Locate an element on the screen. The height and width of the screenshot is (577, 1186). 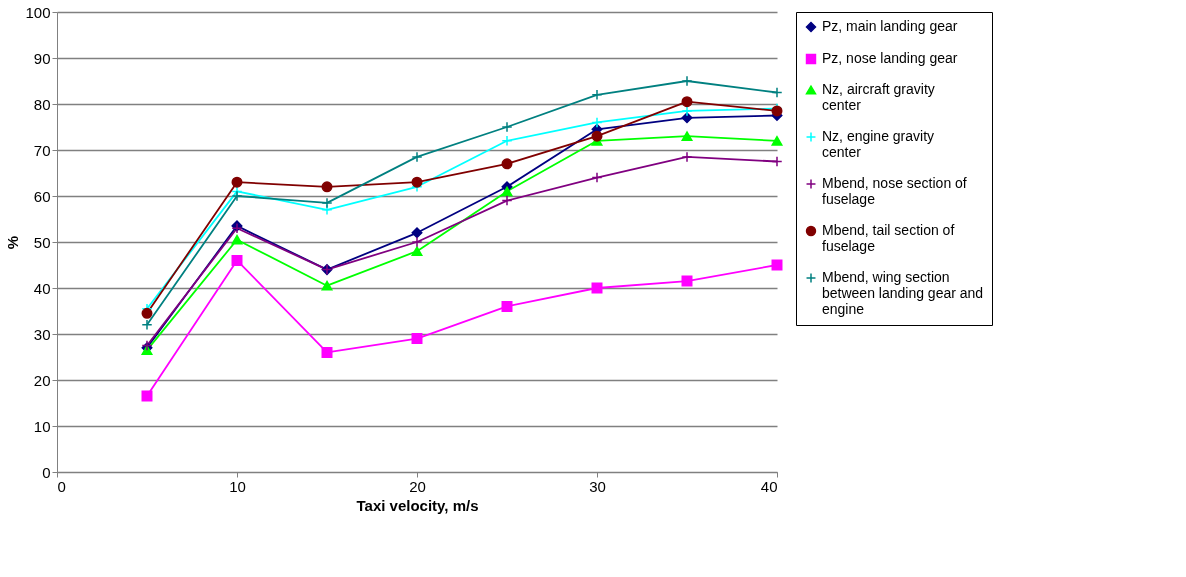
y-tick-label: 50 is located at coordinates (42, 242).